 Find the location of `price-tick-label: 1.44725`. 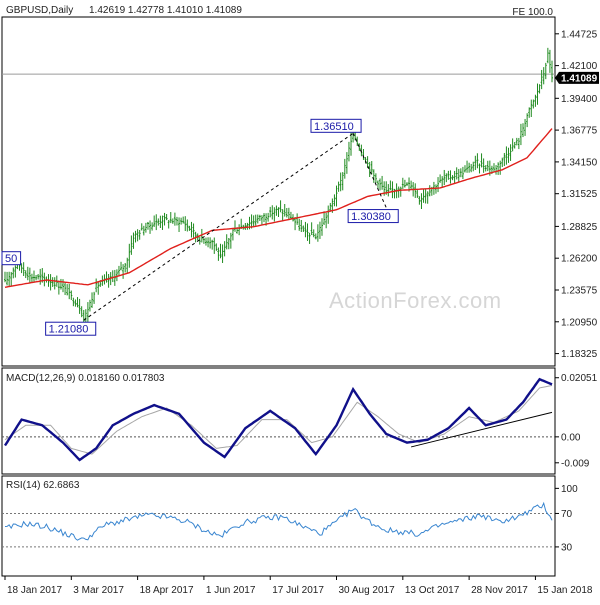

price-tick-label: 1.44725 is located at coordinates (579, 34).